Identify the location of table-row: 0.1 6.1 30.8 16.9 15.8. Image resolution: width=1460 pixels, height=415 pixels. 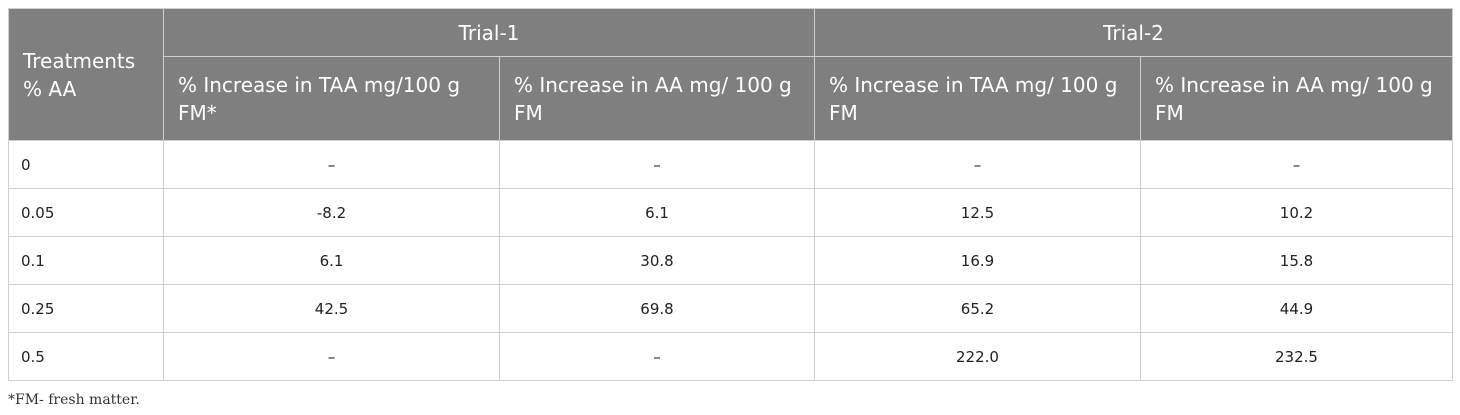
(730, 260).